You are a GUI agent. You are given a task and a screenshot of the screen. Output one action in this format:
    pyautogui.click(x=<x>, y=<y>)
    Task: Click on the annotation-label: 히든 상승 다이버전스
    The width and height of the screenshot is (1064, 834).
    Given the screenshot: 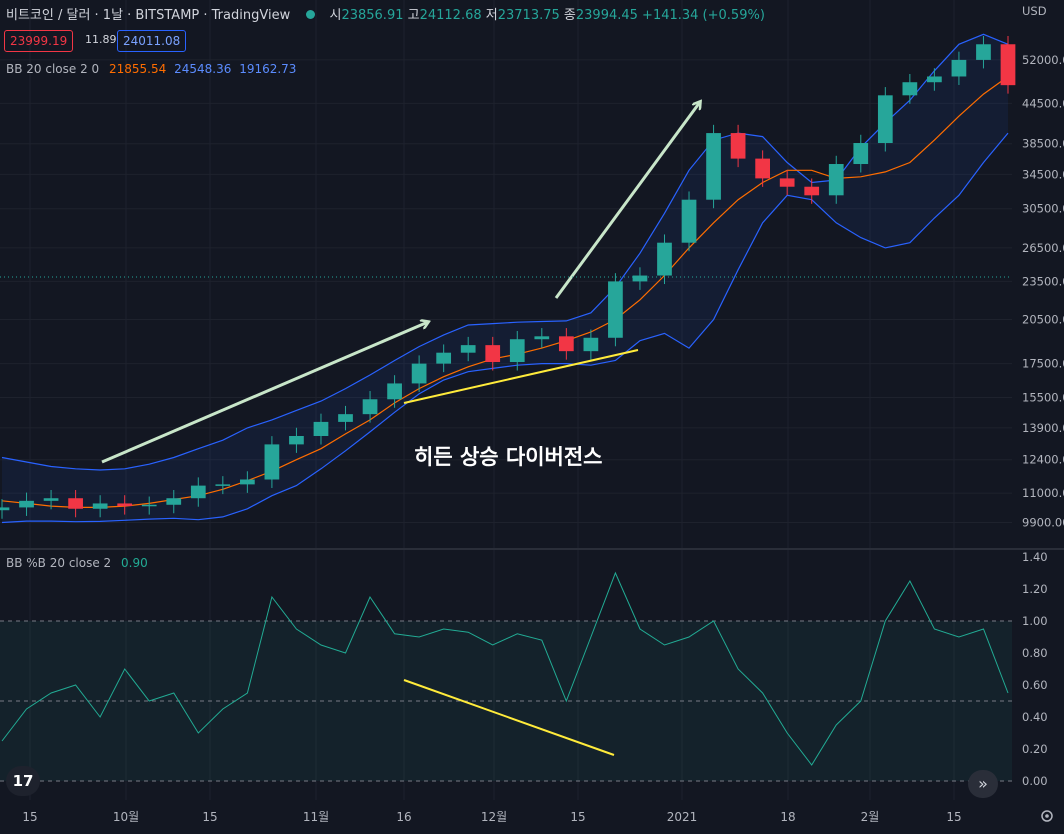 What is the action you would take?
    pyautogui.click(x=508, y=457)
    